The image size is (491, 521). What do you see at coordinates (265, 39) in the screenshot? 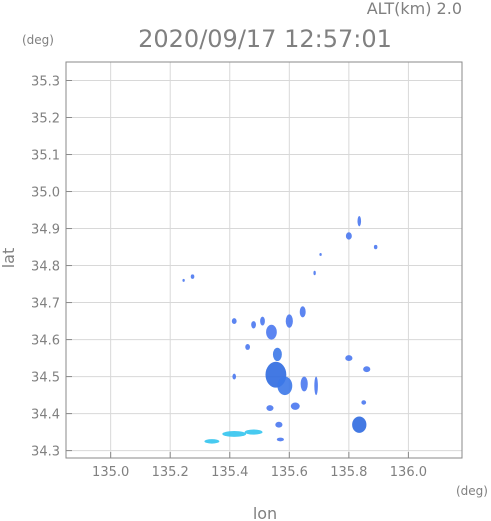
I see `datetime-title: 2020/09/17 12:57:01` at bounding box center [265, 39].